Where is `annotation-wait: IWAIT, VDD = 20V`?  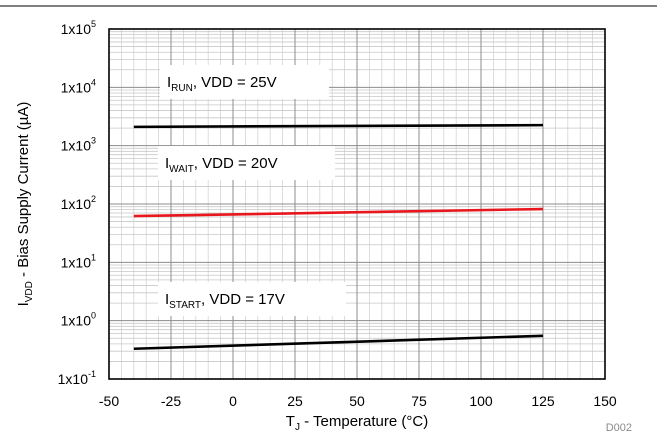 annotation-wait: IWAIT, VDD = 20V is located at coordinates (246, 163).